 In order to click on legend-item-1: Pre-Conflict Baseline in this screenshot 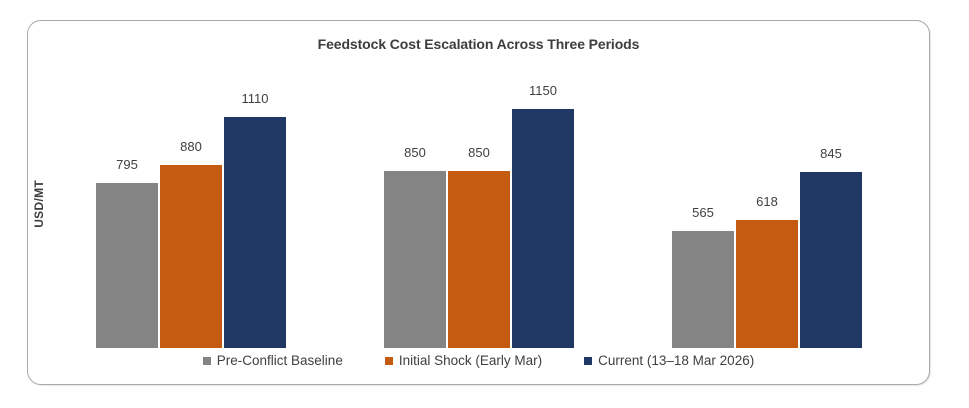, I will do `click(272, 361)`.